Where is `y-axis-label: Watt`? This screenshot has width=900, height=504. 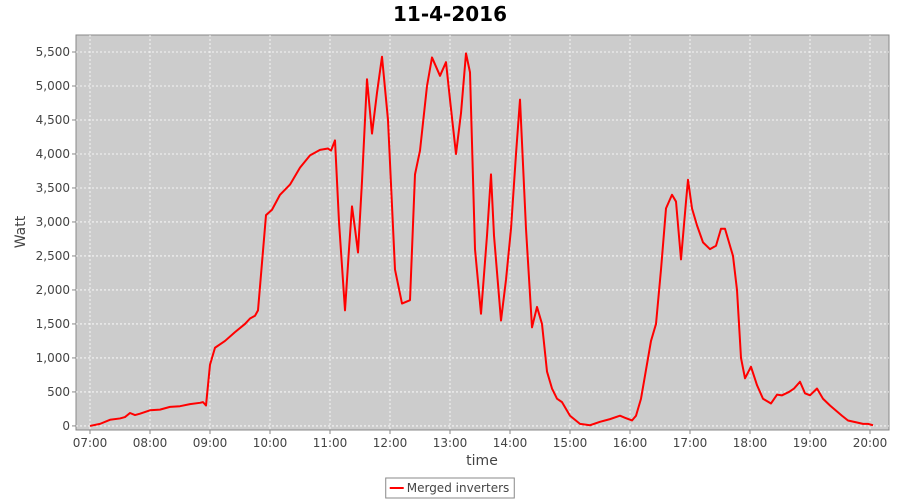 y-axis-label: Watt is located at coordinates (21, 231).